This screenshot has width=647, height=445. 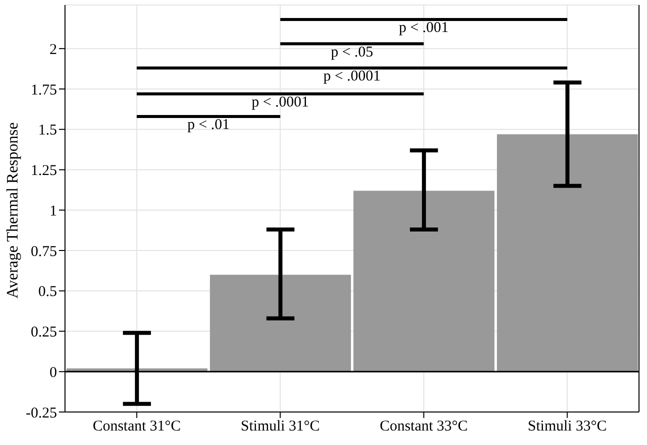 I want to click on y-tick-label: 0, so click(x=53, y=372).